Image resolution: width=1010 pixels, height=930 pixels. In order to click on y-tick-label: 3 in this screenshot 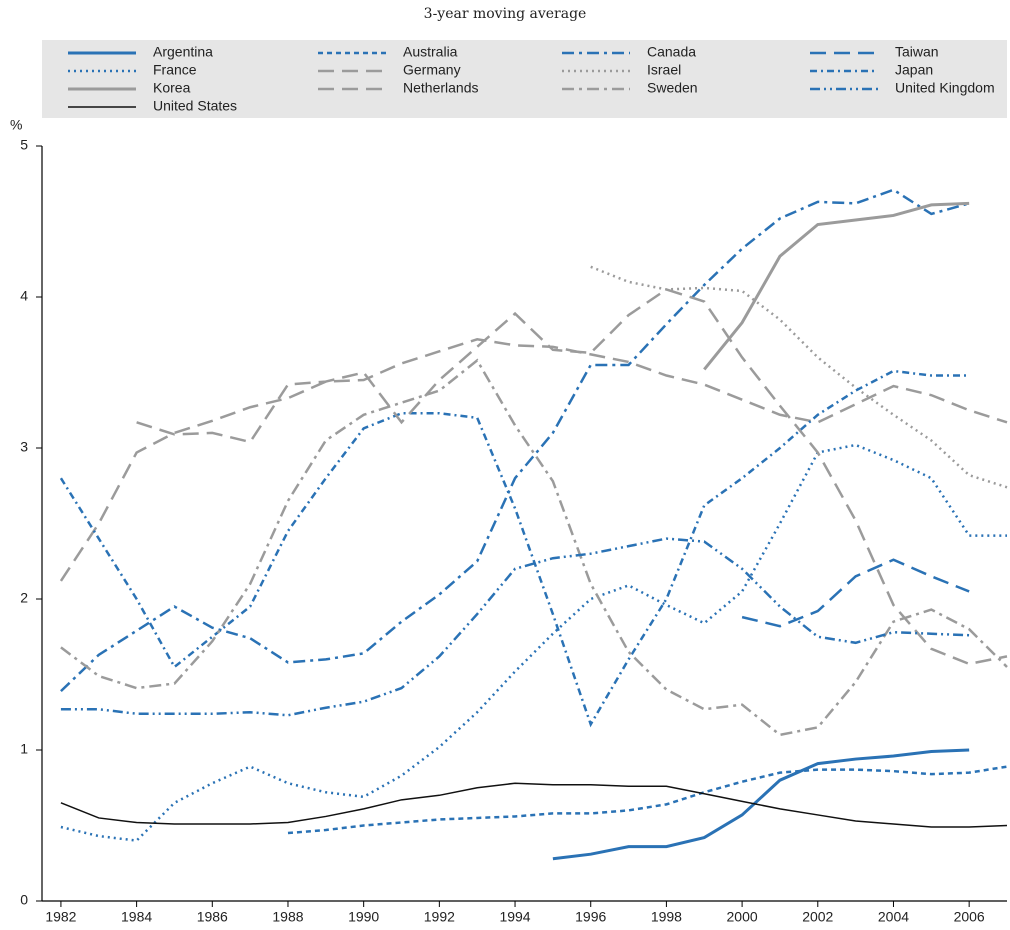, I will do `click(24, 447)`.